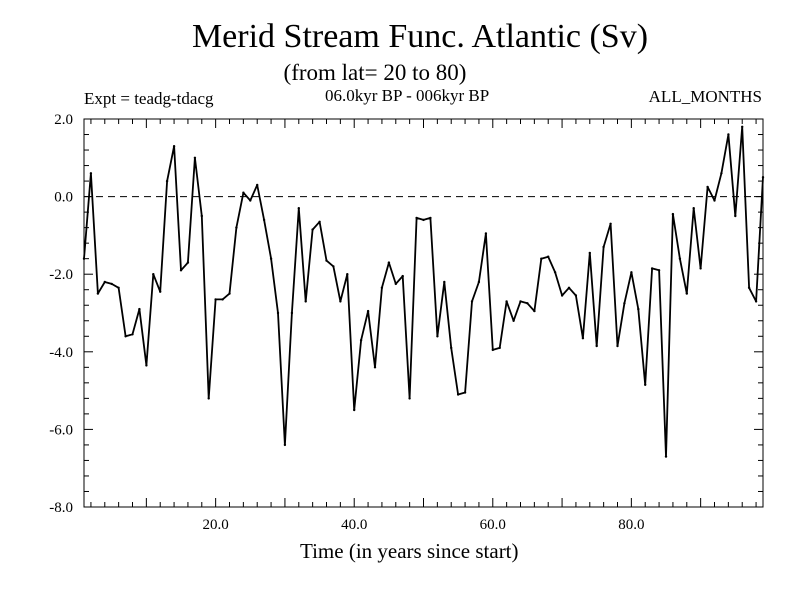 The height and width of the screenshot is (600, 800). What do you see at coordinates (420, 36) in the screenshot?
I see `chart-title: Merid Stream Func. Atlantic (Sv)` at bounding box center [420, 36].